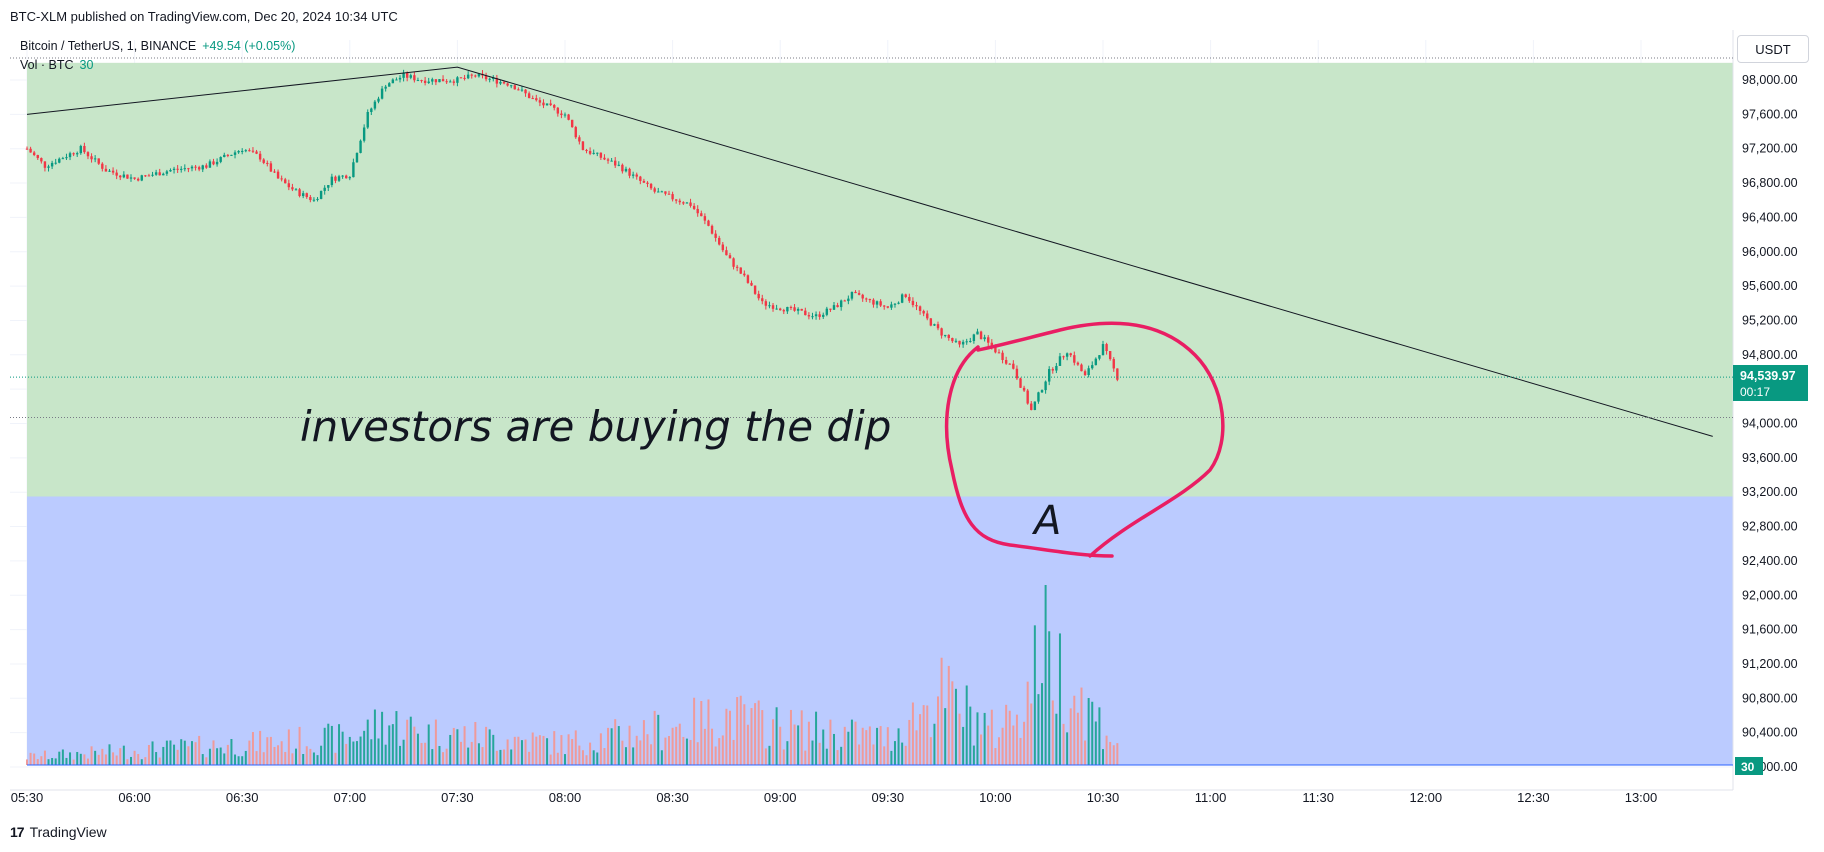  What do you see at coordinates (47, 65) in the screenshot?
I see `volume-label: Vol · BTC` at bounding box center [47, 65].